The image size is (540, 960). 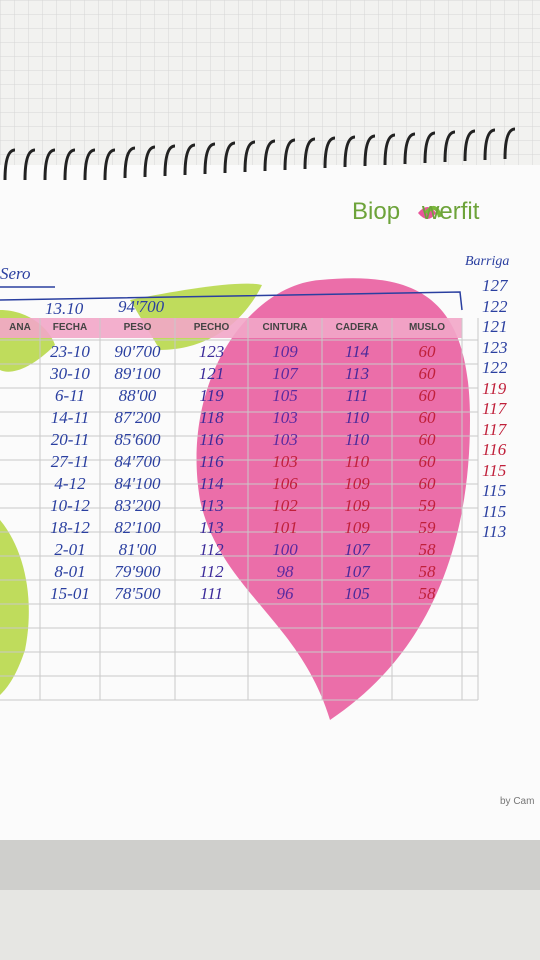 I want to click on column-header: PECHO, so click(x=211, y=327).